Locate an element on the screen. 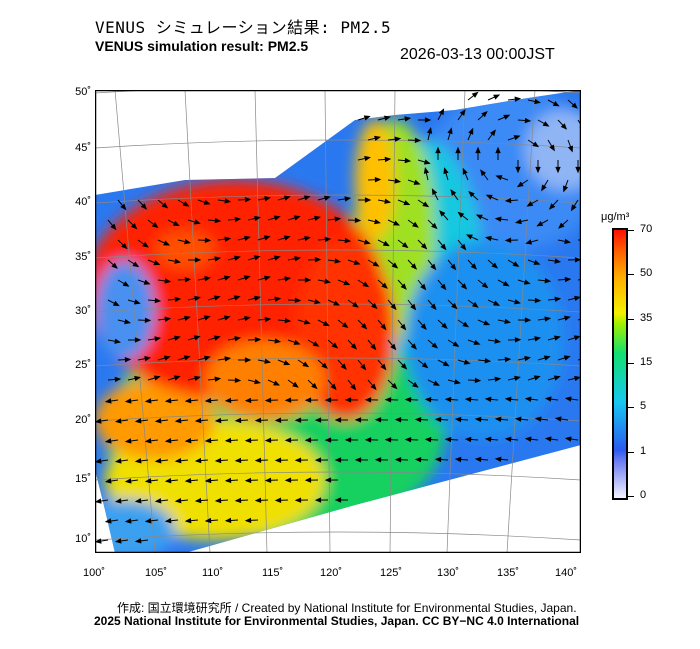 The image size is (700, 649). title-japanese: VENUS シミュレーション結果: PM2.5 is located at coordinates (243, 27).